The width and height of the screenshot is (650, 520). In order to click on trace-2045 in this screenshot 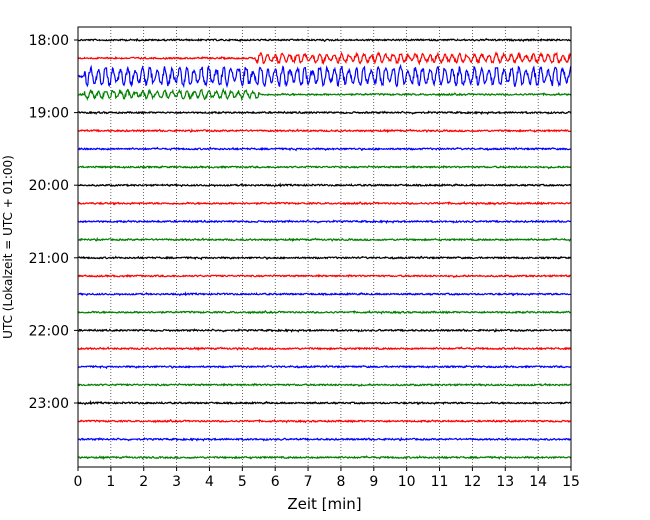, I will do `click(324, 239)`.